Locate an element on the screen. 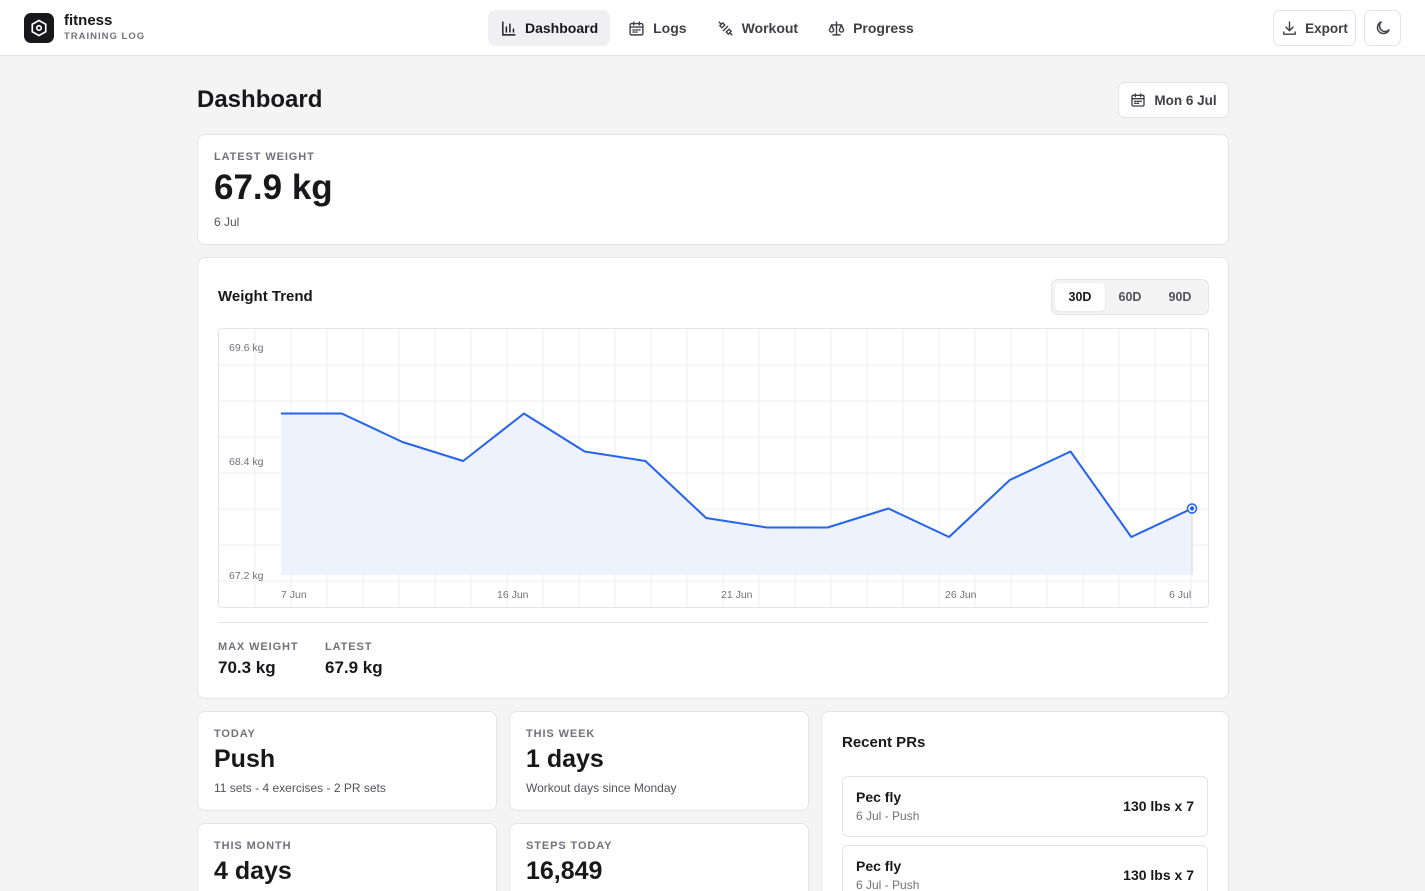 This screenshot has height=891, width=1425. latest-stat-value: 67.9 kg is located at coordinates (354, 667).